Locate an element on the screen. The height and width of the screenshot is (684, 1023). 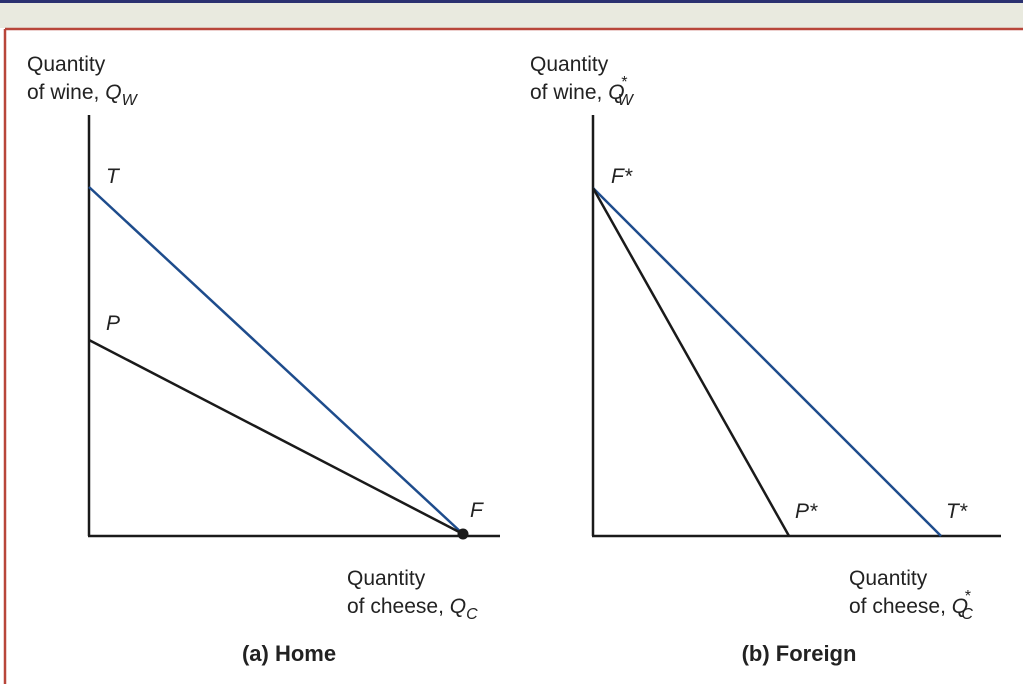
foreign-x-axis-label-line1: Quantity is located at coordinates (888, 578).